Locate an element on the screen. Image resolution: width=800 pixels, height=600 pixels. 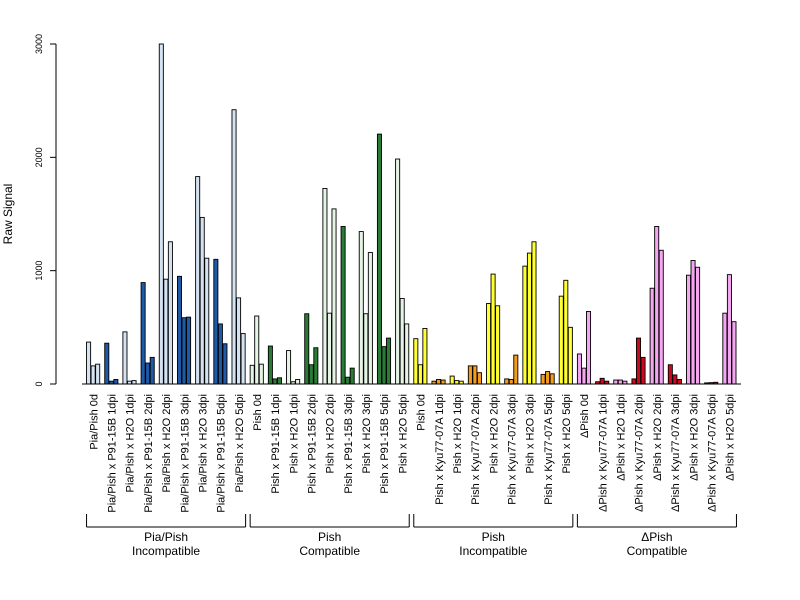
x-tick-label: Pish x P91-15B 2dpi is located at coordinates (313, 444).